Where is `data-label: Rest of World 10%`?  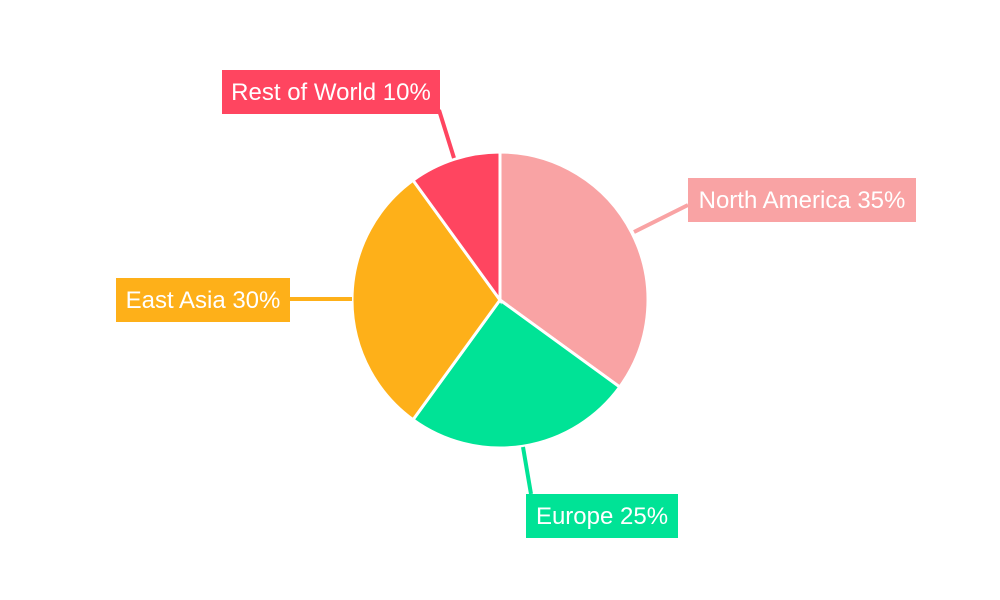
data-label: Rest of World 10% is located at coordinates (331, 92).